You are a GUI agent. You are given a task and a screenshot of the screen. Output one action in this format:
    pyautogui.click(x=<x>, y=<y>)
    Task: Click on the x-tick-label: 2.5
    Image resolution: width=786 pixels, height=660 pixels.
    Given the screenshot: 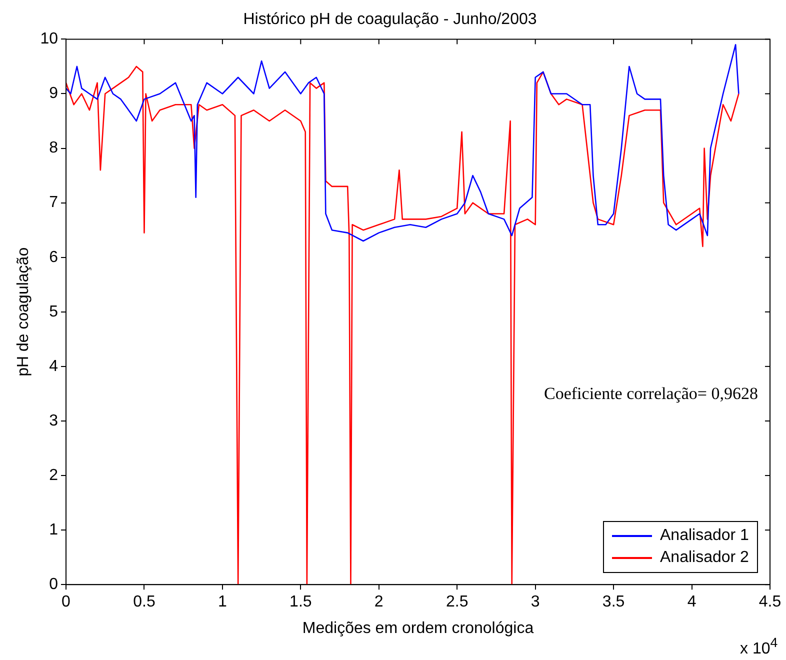 What is the action you would take?
    pyautogui.click(x=457, y=602)
    